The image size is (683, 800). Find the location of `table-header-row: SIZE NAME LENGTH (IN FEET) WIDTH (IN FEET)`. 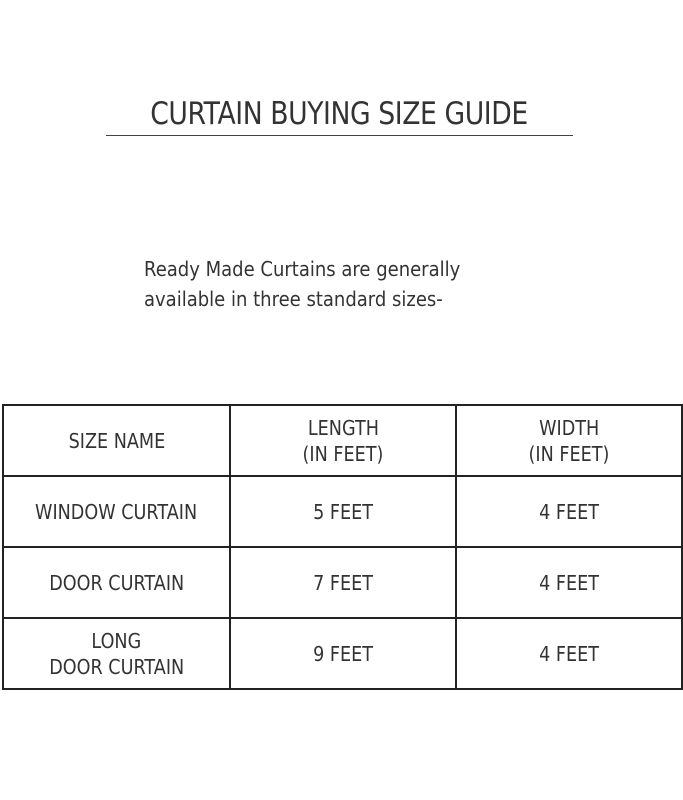

table-header-row: SIZE NAME LENGTH (IN FEET) WIDTH (IN FEET) is located at coordinates (342, 440).